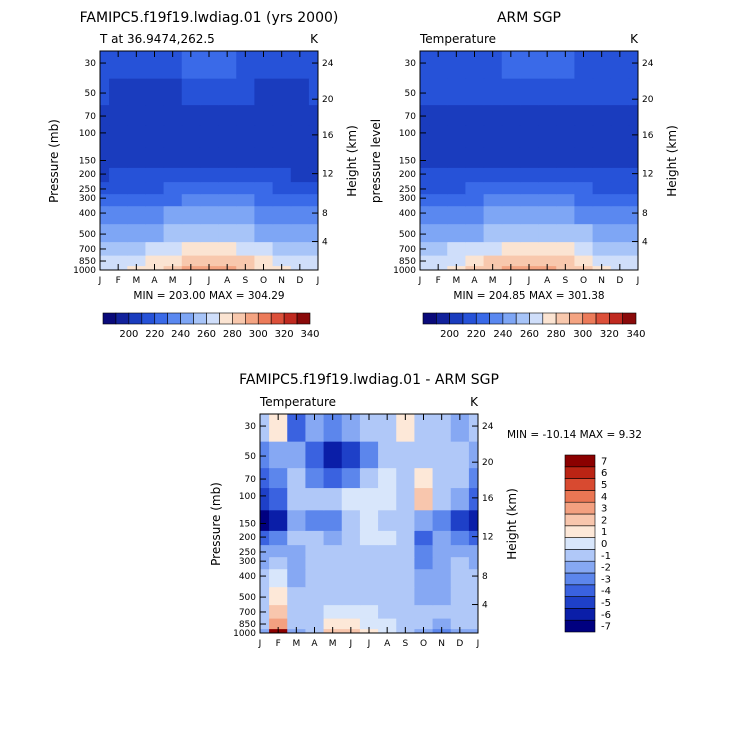  Describe the element at coordinates (606, 579) in the screenshot. I see `colorbar-label: -3` at that location.